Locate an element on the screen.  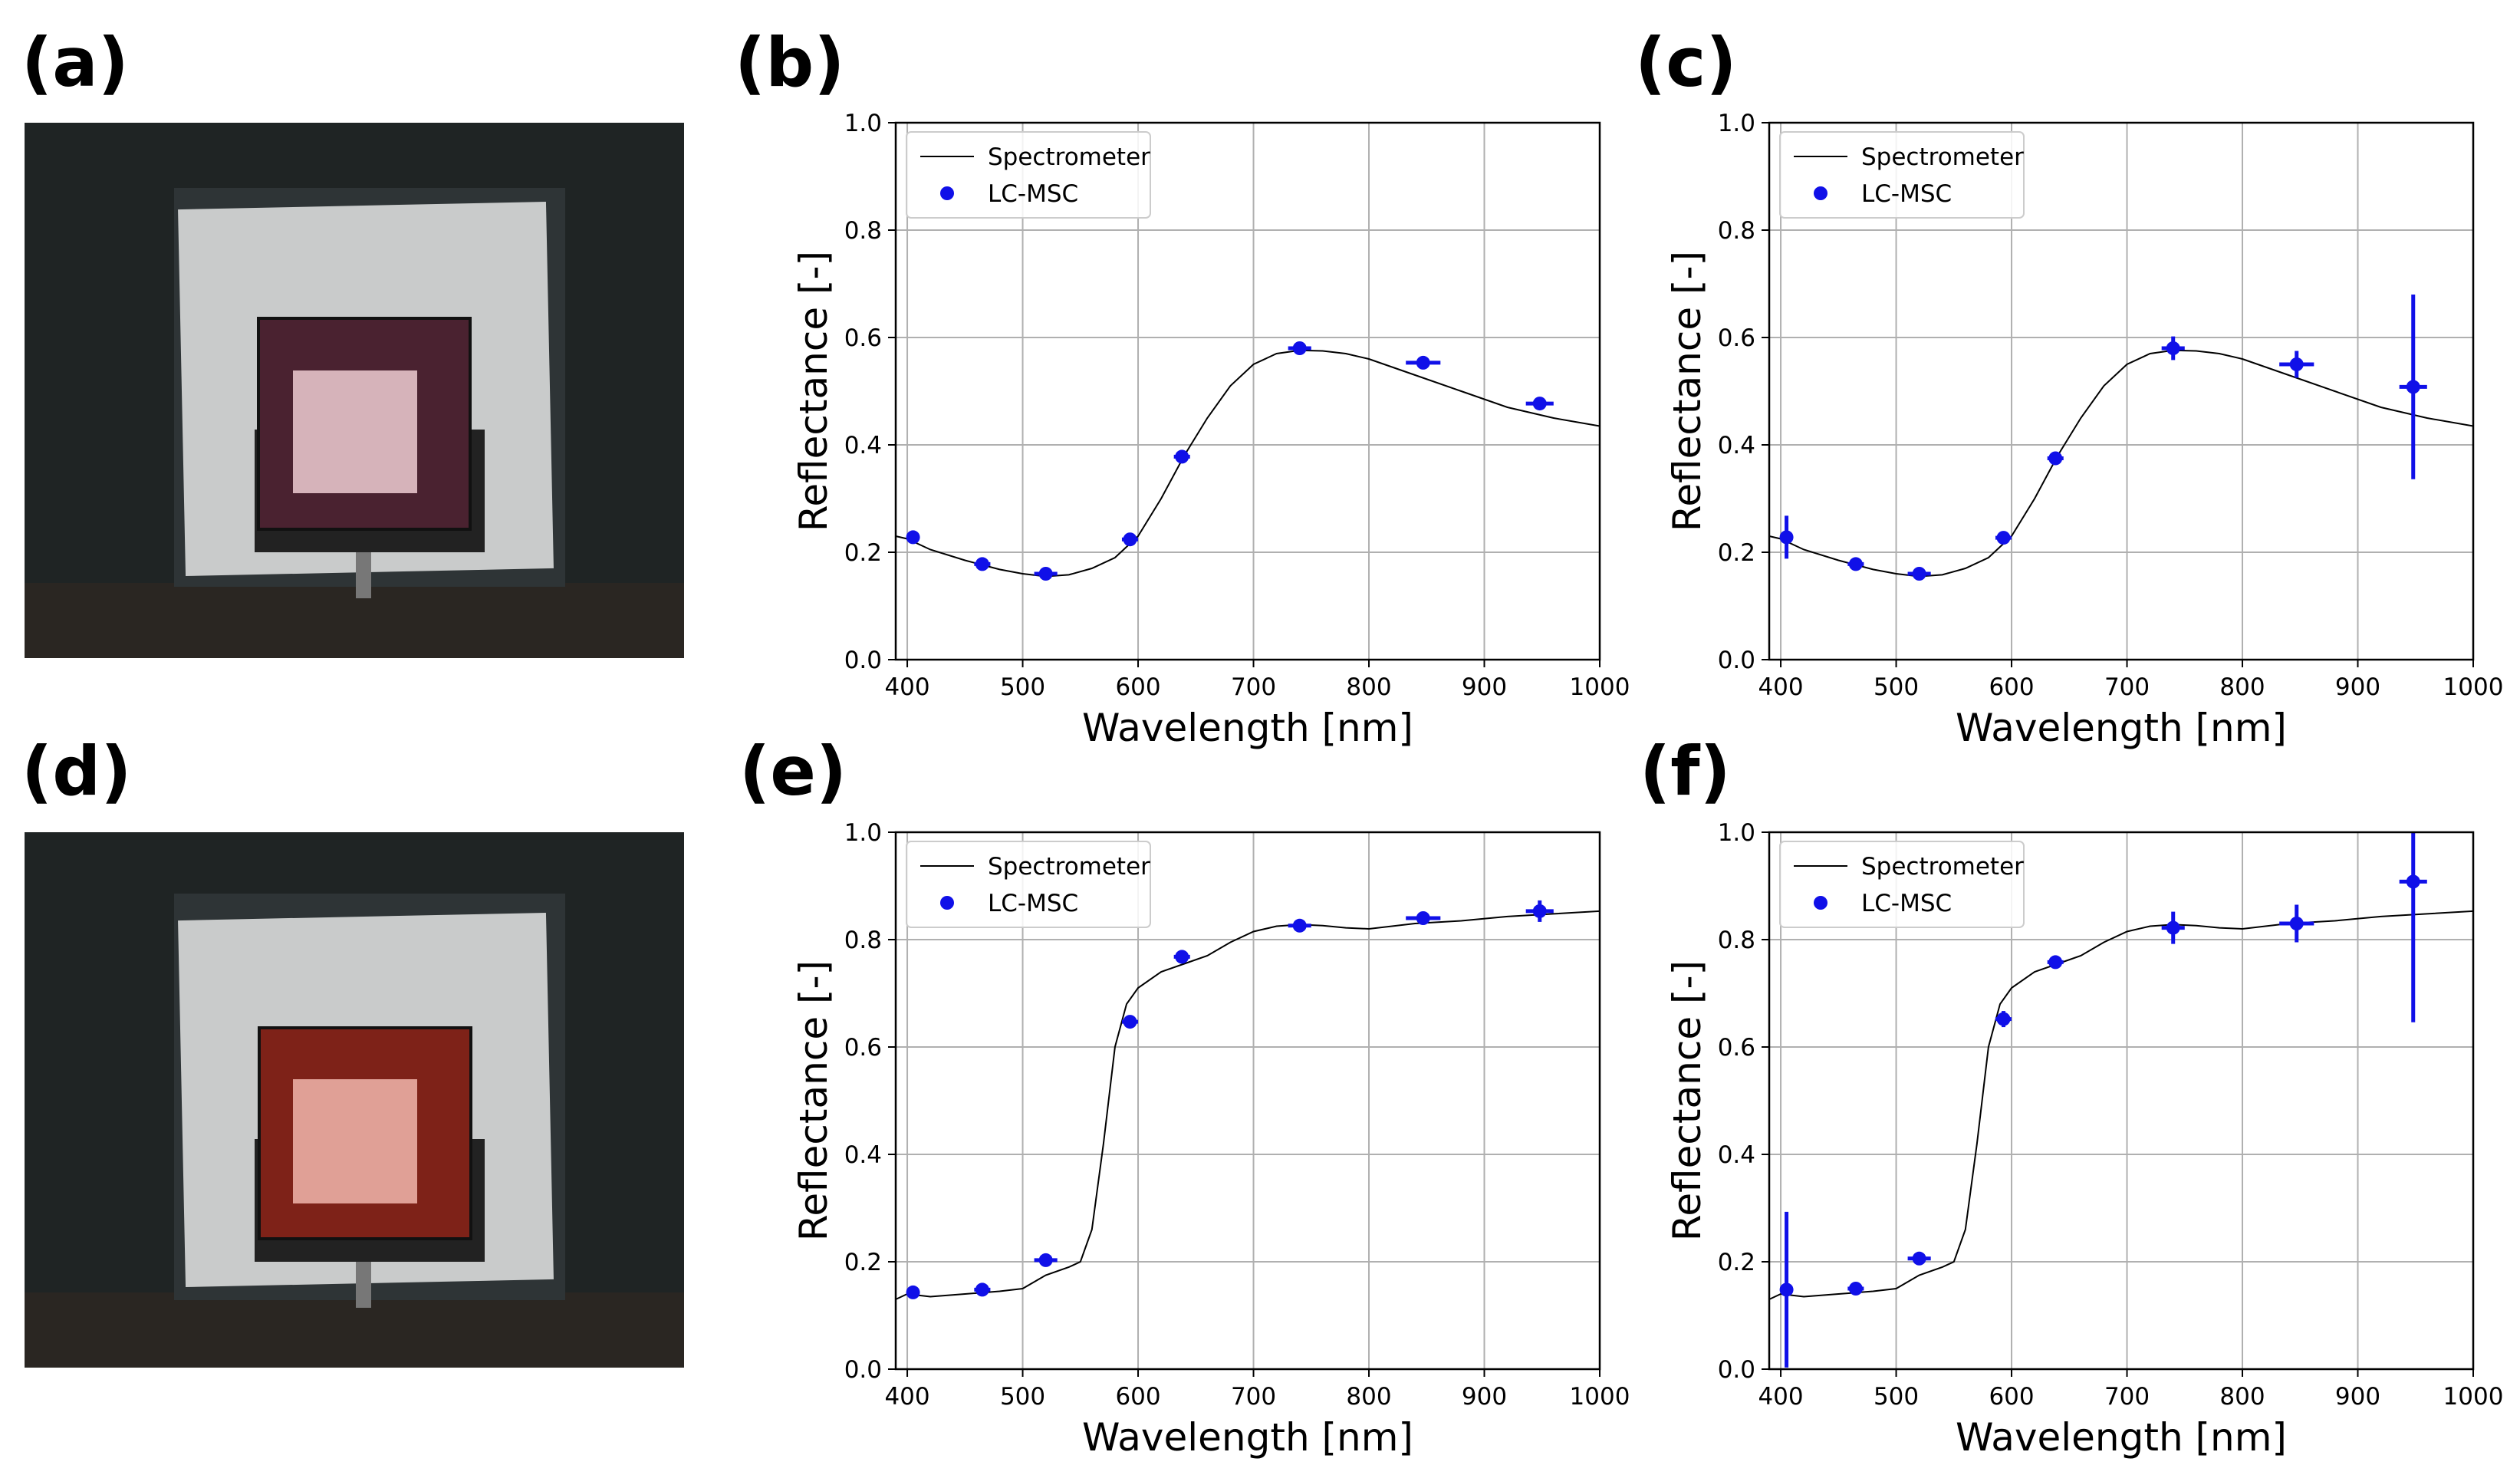
legend: Spectrometer LC-MSC is located at coordinates (1902, 884).